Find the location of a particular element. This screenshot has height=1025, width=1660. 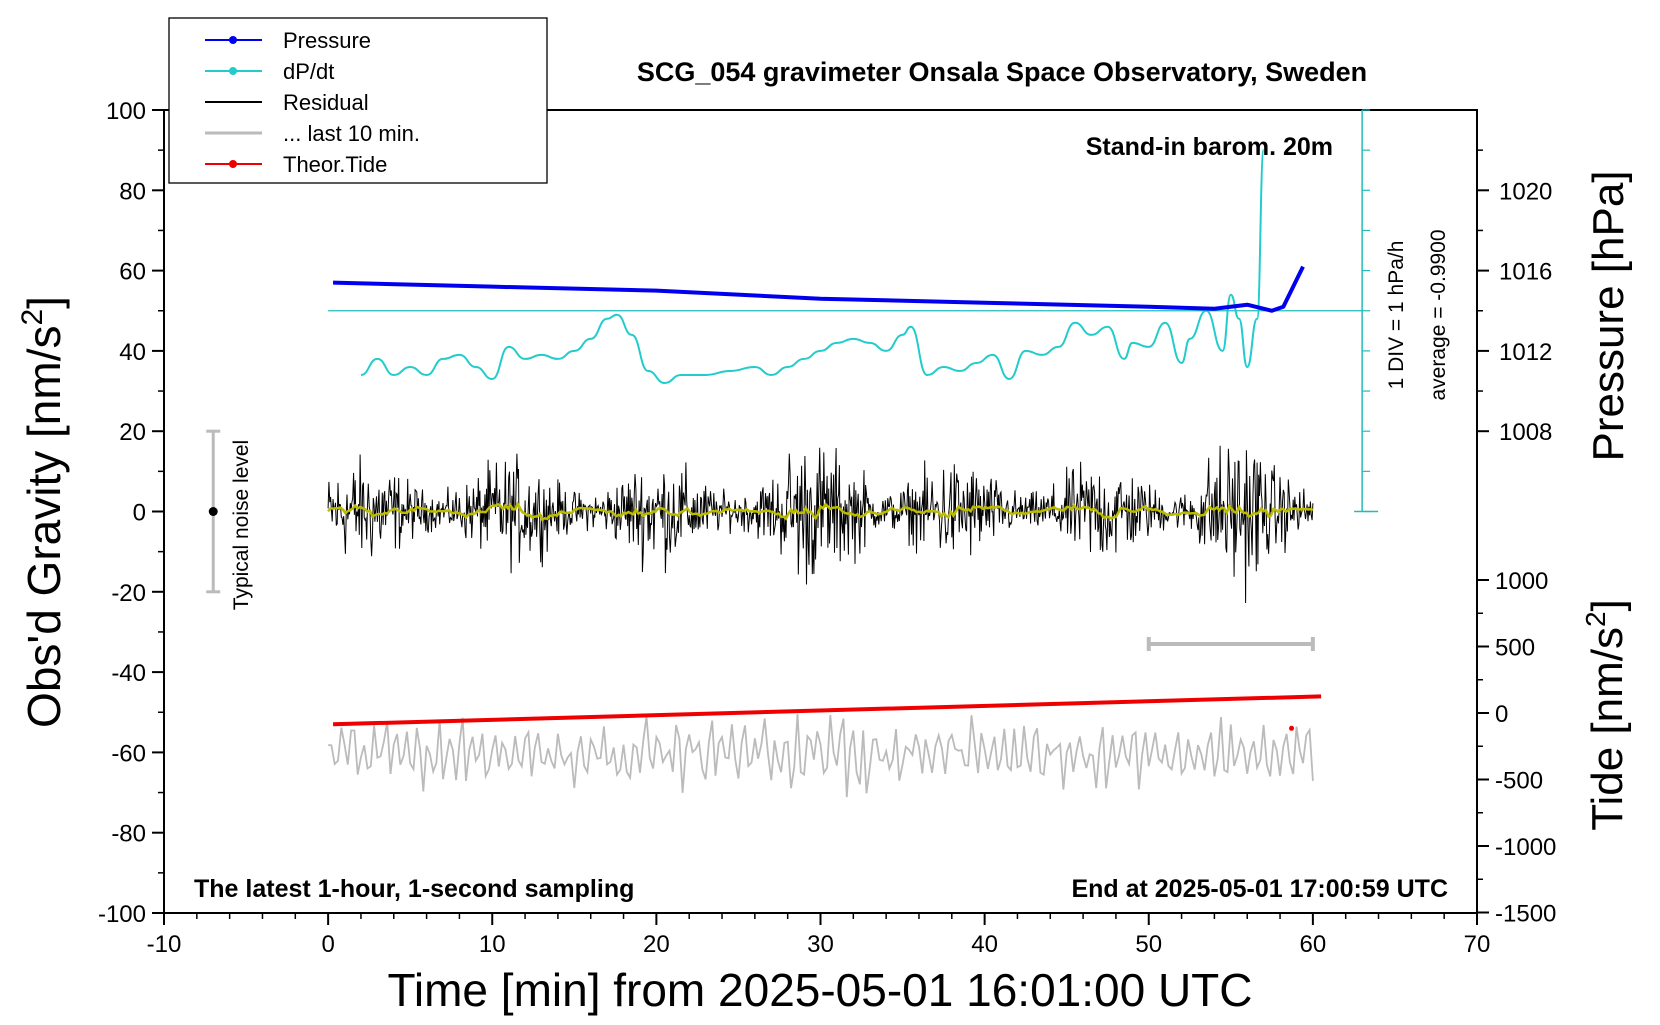

pressure-line is located at coordinates (818, 289).